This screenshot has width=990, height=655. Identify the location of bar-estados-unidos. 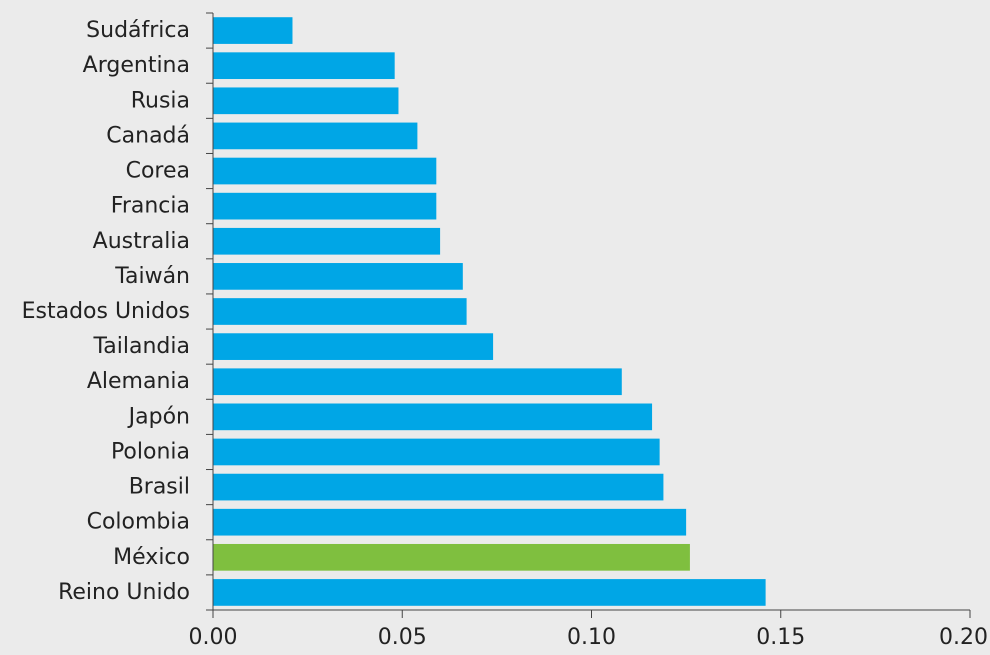
(340, 311).